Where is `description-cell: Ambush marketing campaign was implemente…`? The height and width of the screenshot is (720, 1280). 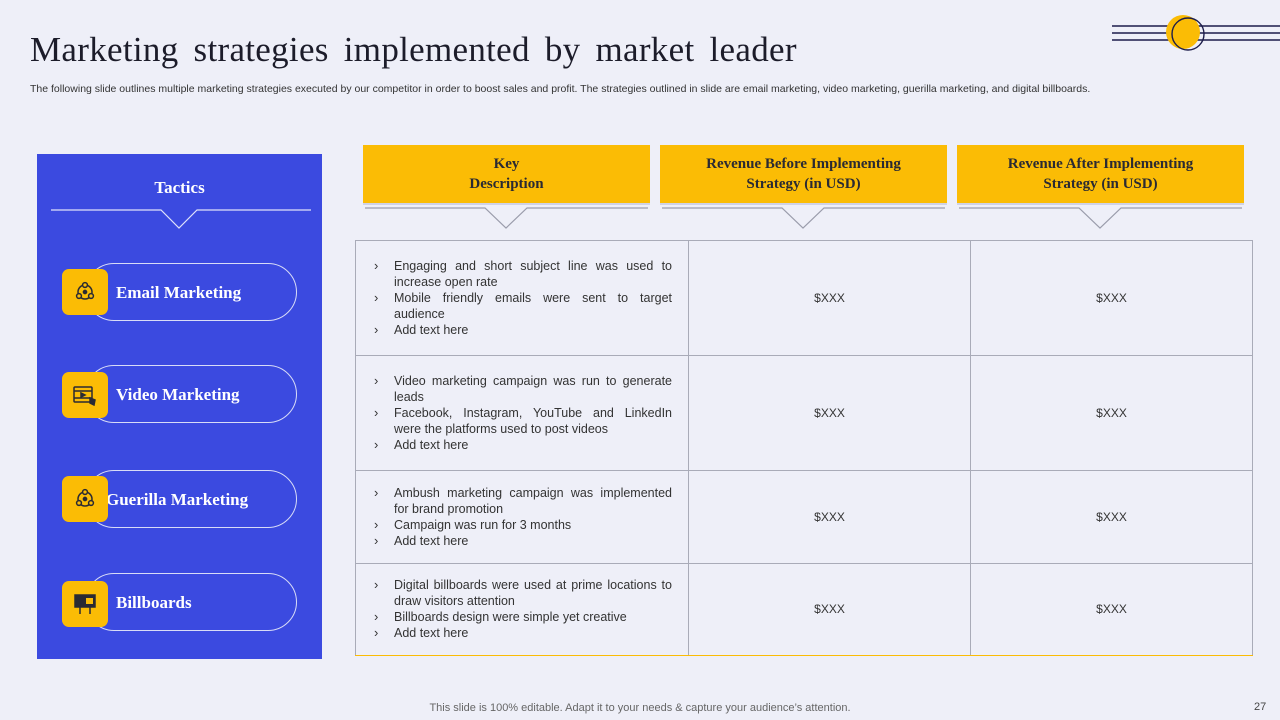 description-cell: Ambush marketing campaign was implemente… is located at coordinates (522, 517).